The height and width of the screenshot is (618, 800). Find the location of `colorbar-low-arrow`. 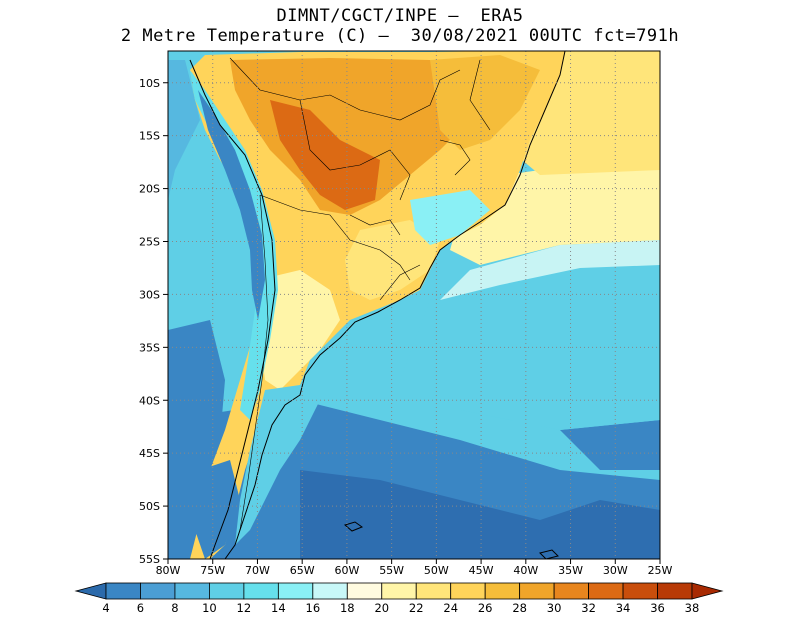

colorbar-low-arrow is located at coordinates (90, 591).